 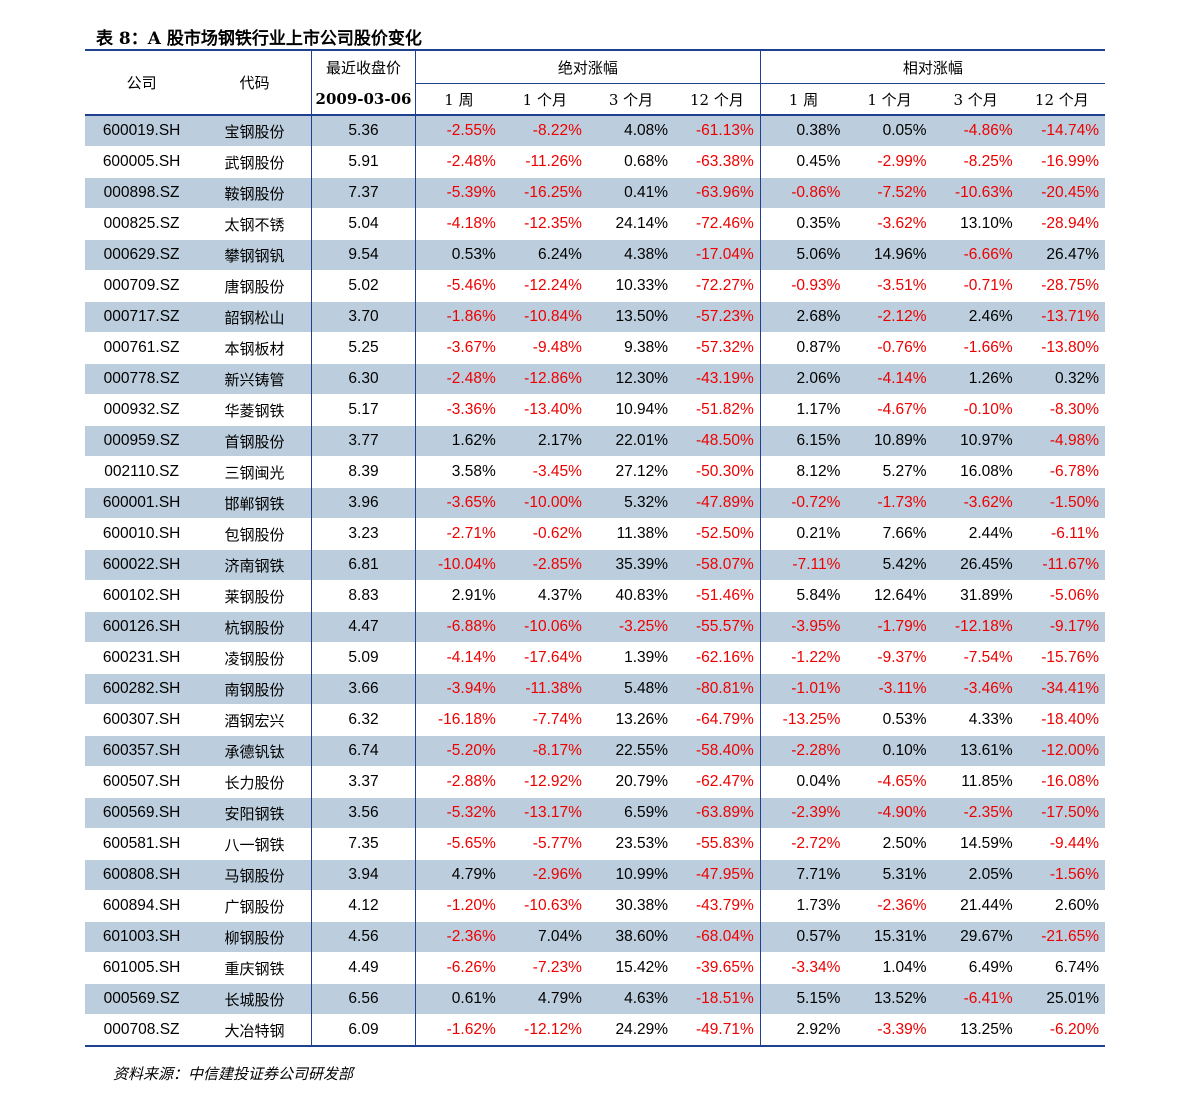 What do you see at coordinates (142, 503) in the screenshot?
I see `stock-code-cell: 600001.SH` at bounding box center [142, 503].